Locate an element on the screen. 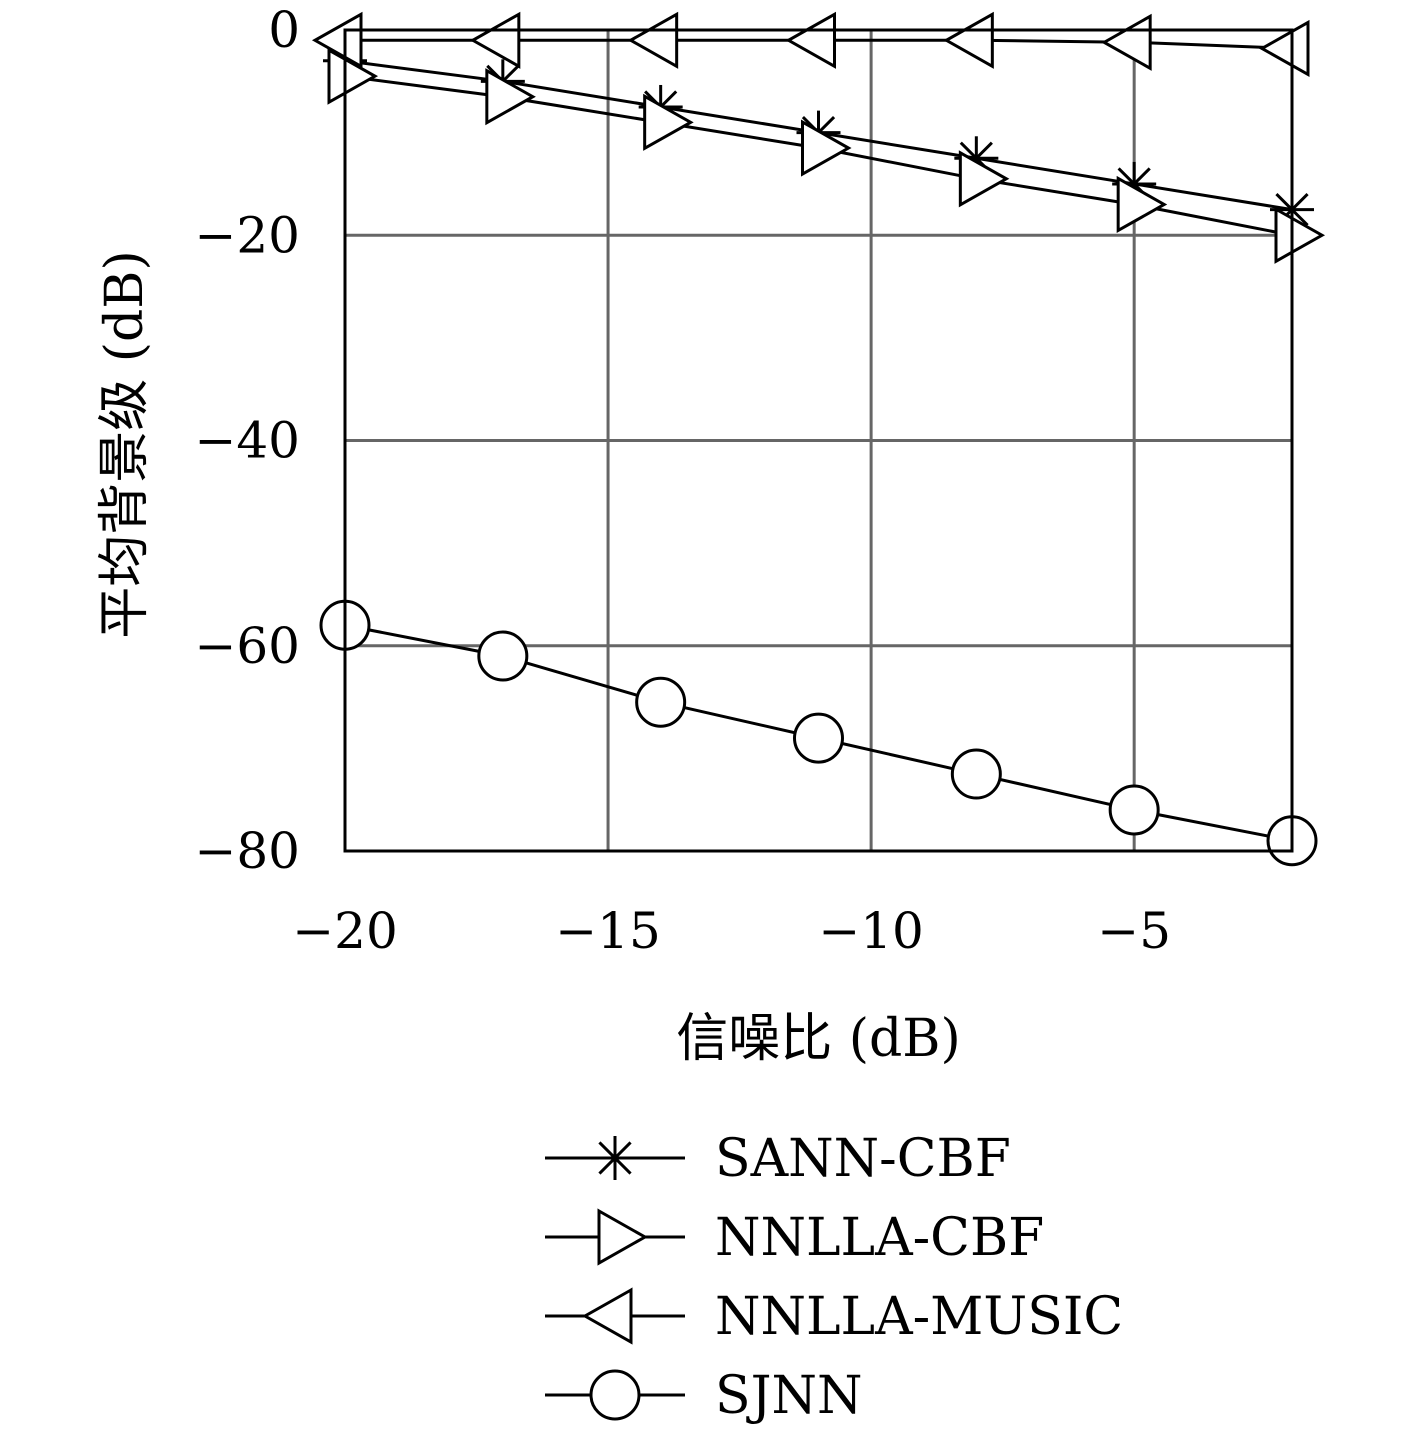 This screenshot has width=1417, height=1431. series-nnlla-music is located at coordinates (810, 44).